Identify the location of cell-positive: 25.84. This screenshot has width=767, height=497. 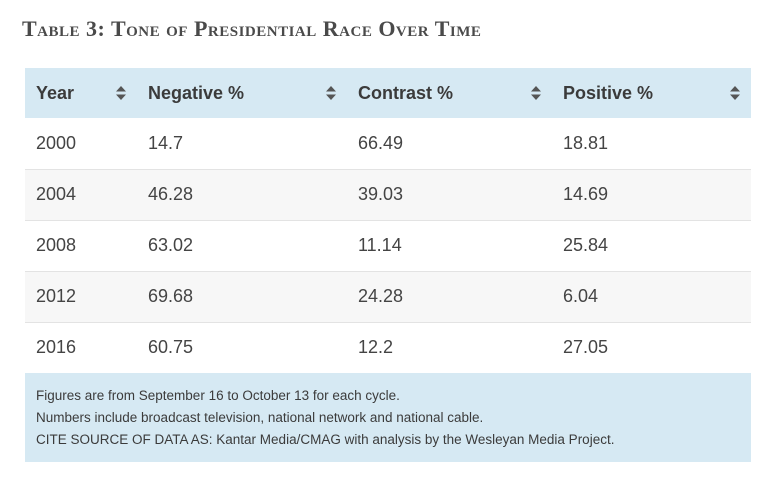
(651, 246).